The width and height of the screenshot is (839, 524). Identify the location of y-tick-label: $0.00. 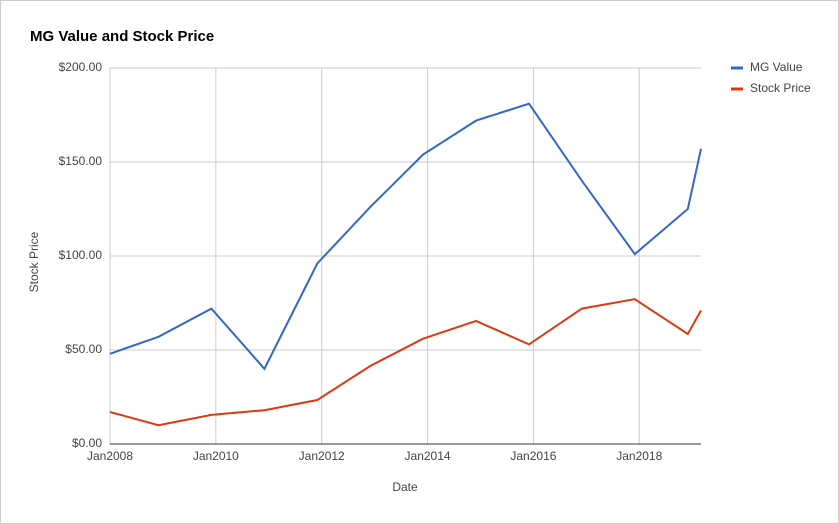
(87, 443).